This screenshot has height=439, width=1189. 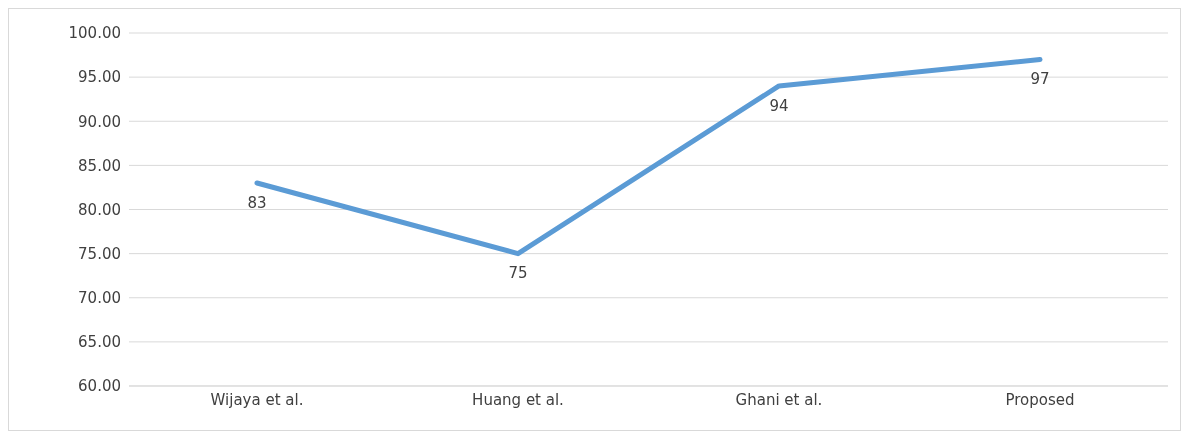 What do you see at coordinates (99, 165) in the screenshot?
I see `y-tick-label: 85.00` at bounding box center [99, 165].